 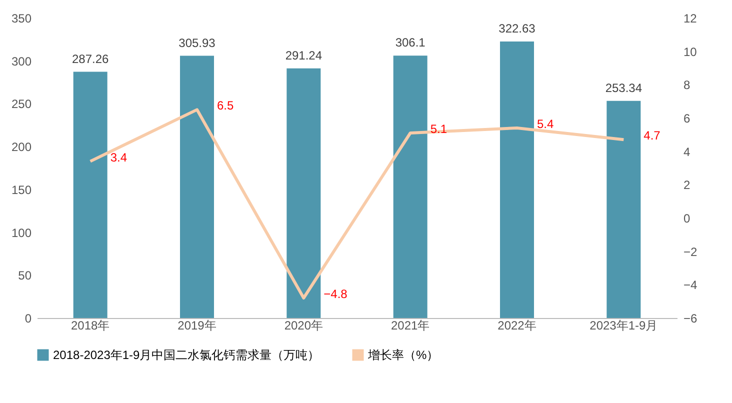 I want to click on data-label: 3.4, so click(x=119, y=157).